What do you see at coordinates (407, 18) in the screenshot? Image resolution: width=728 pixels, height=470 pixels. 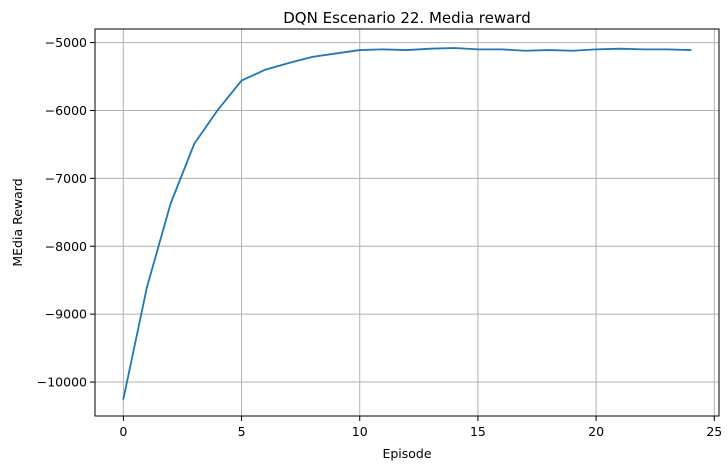 I see `chart-title: DQN Escenario 22. Media reward` at bounding box center [407, 18].